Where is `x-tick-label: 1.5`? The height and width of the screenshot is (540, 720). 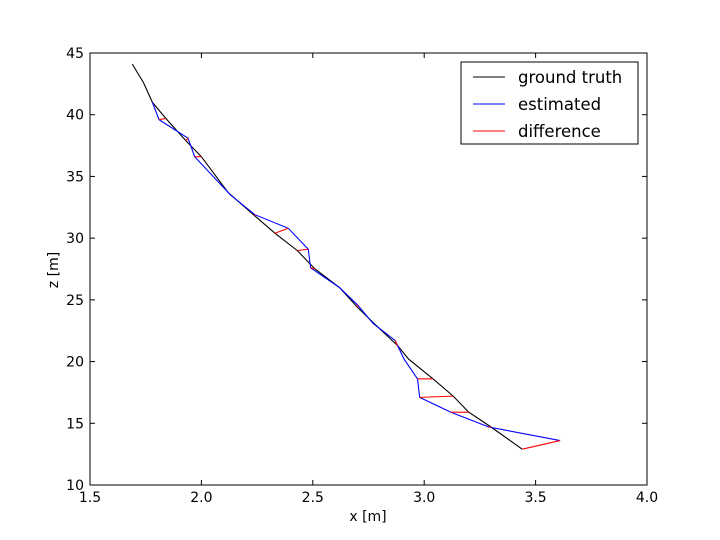 x-tick-label: 1.5 is located at coordinates (90, 498).